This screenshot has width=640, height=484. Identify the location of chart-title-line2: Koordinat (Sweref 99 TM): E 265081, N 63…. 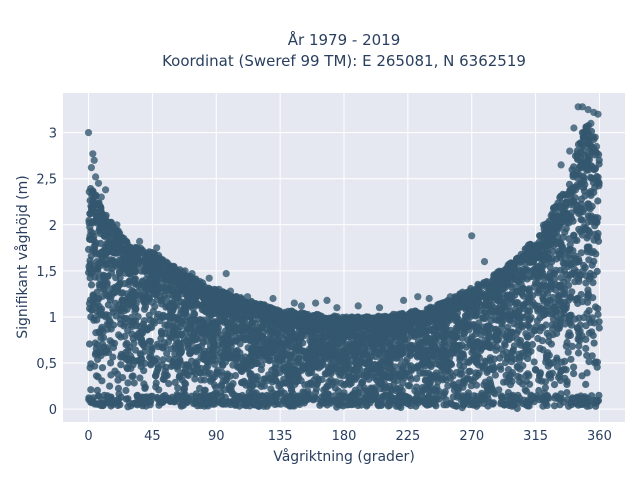
(344, 61).